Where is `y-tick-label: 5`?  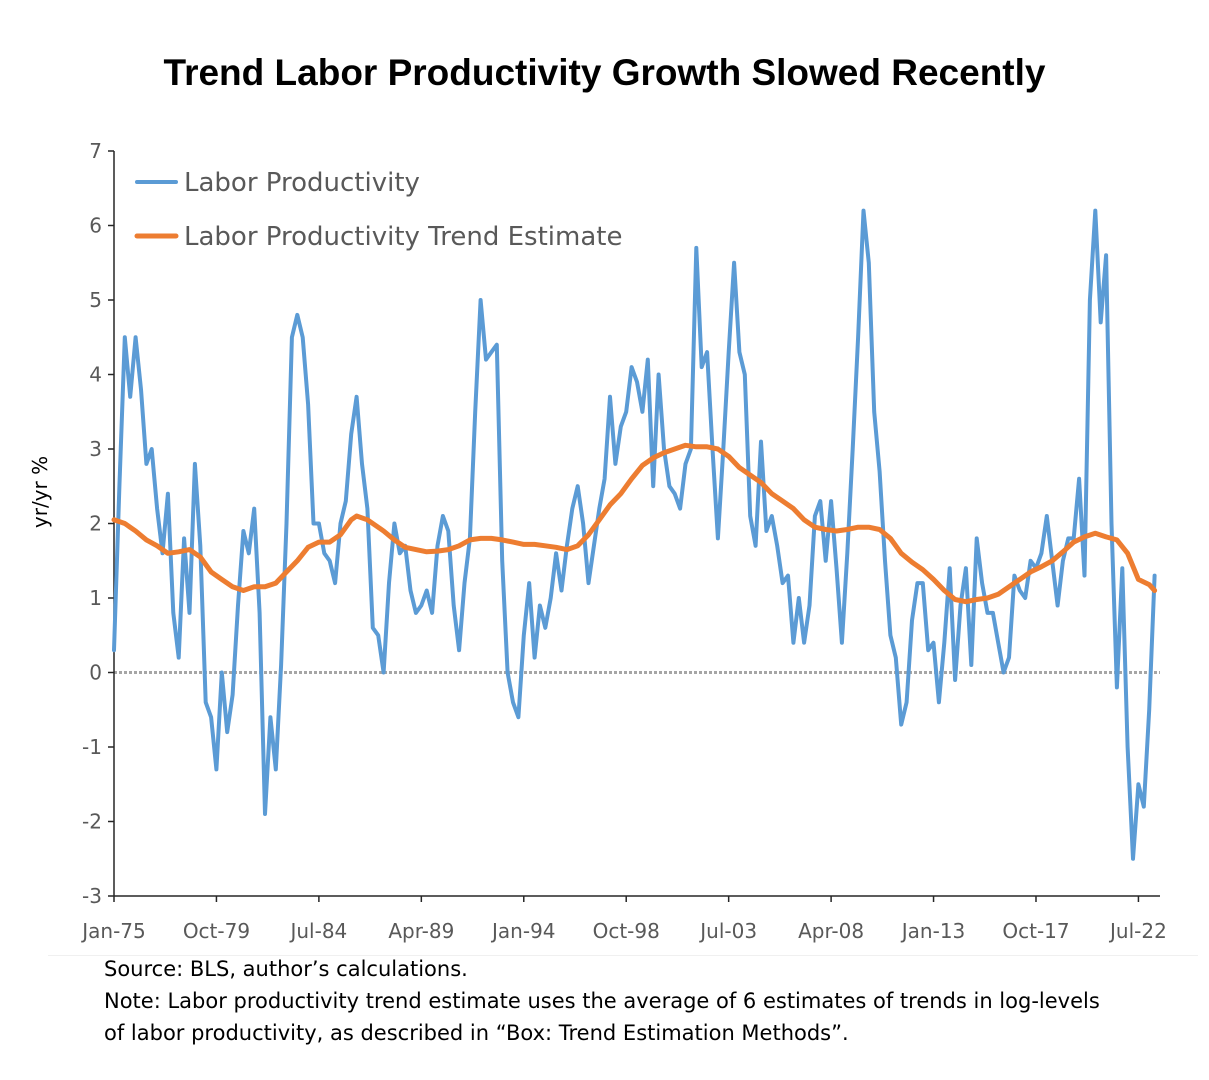 y-tick-label: 5 is located at coordinates (95, 300).